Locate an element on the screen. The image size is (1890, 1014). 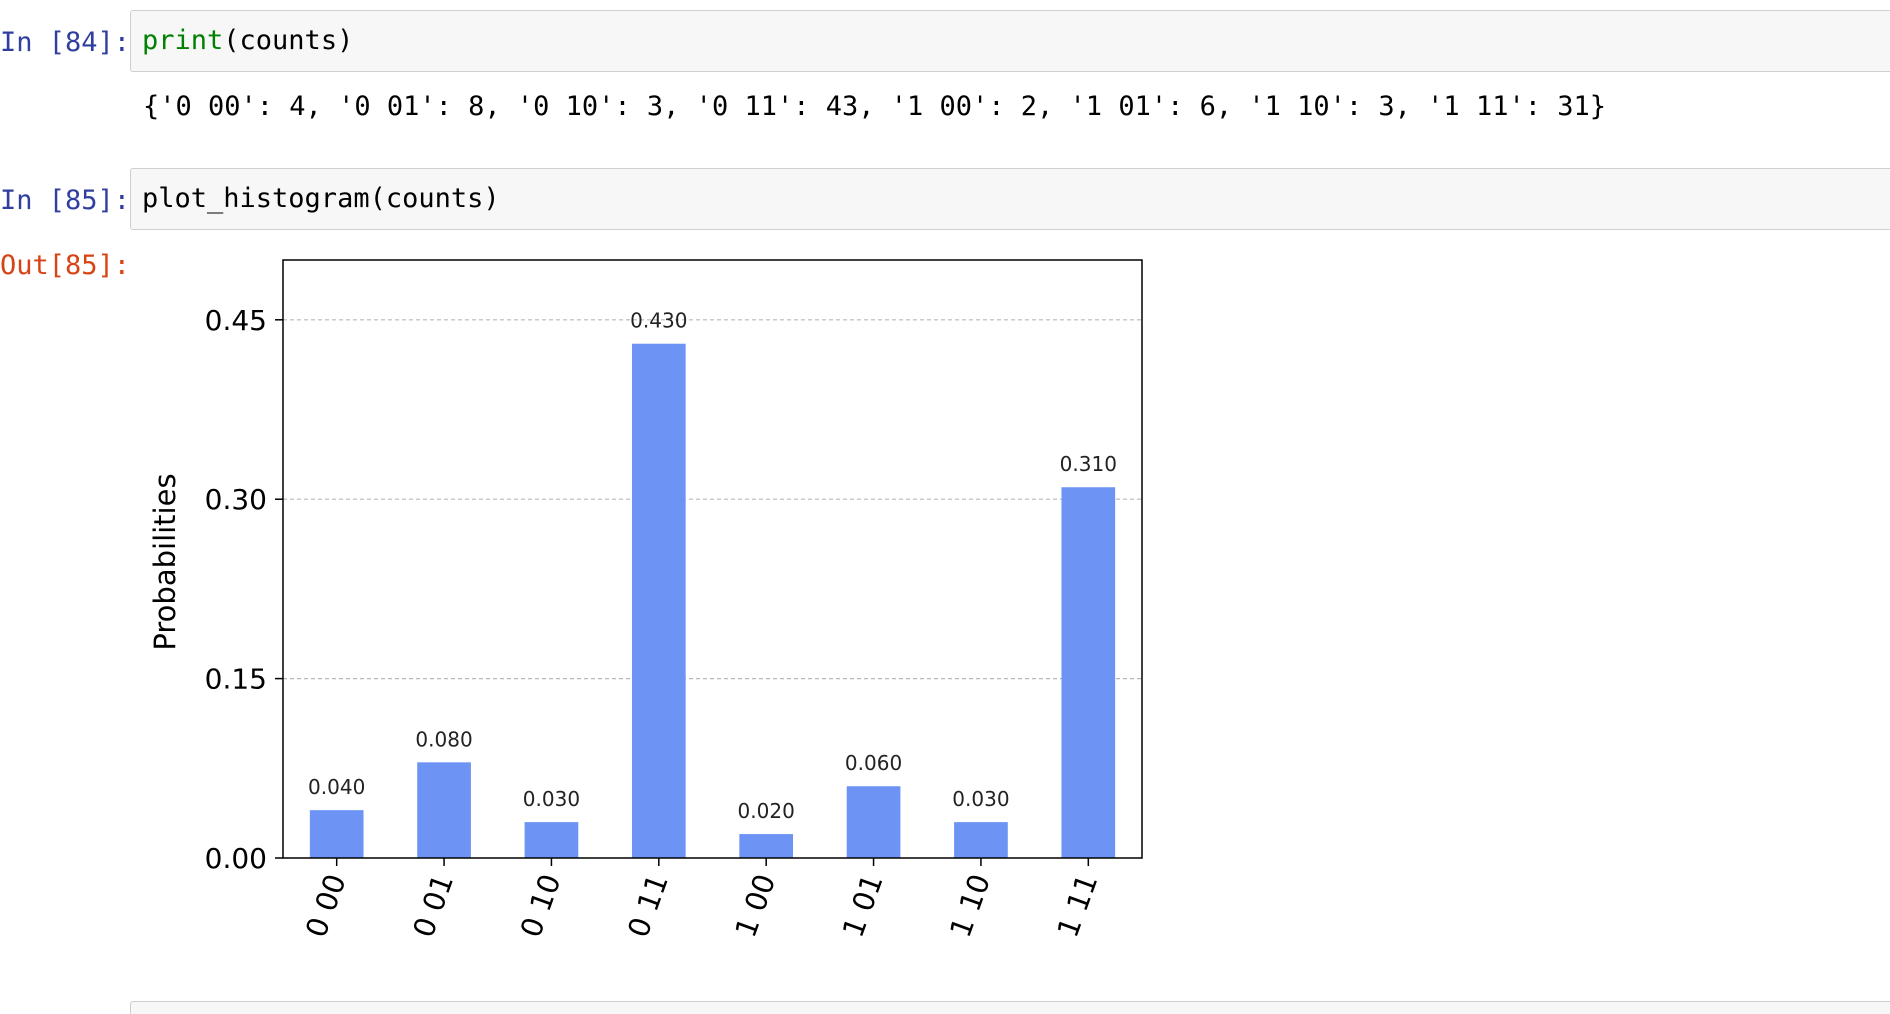
bar-value-label: 0.080 is located at coordinates (443, 739).